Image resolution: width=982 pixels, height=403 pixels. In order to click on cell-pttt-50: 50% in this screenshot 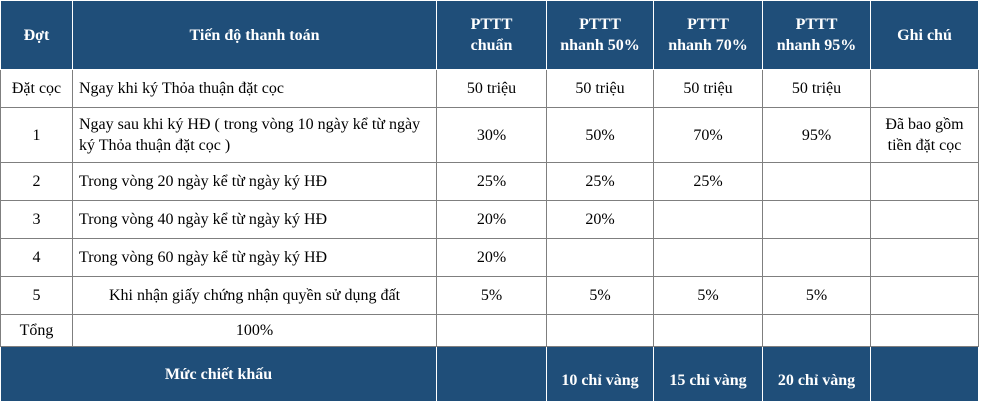, I will do `click(600, 135)`.